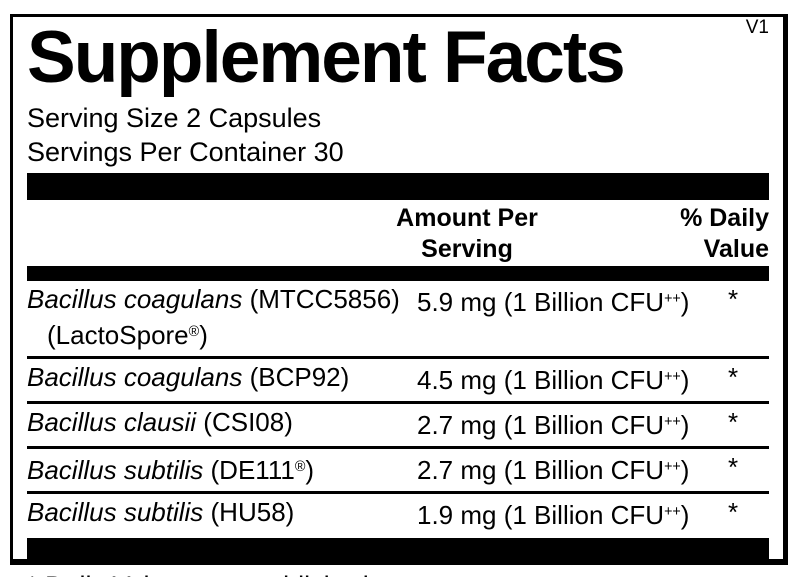 The height and width of the screenshot is (577, 800). I want to click on column-header-row: Amount Per Serving % Daily Value, so click(398, 233).